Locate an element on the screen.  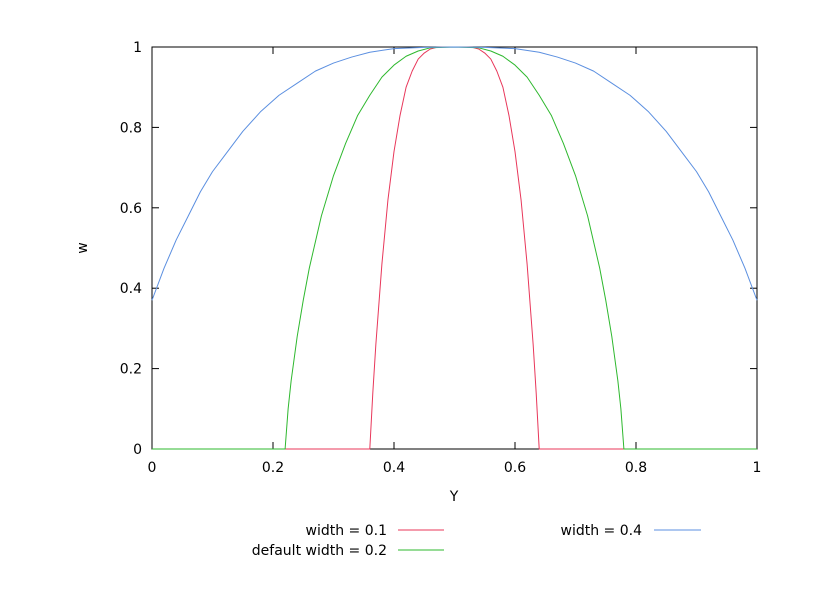
y-tick-label: 0.6 is located at coordinates (131, 209).